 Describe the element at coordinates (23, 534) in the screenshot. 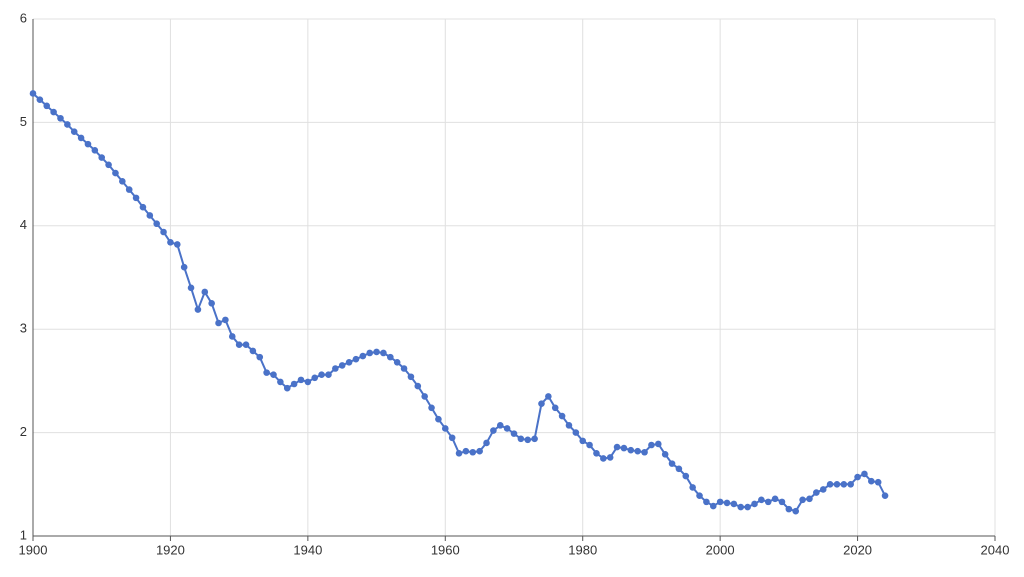

I see `y-tick-label: 1` at that location.